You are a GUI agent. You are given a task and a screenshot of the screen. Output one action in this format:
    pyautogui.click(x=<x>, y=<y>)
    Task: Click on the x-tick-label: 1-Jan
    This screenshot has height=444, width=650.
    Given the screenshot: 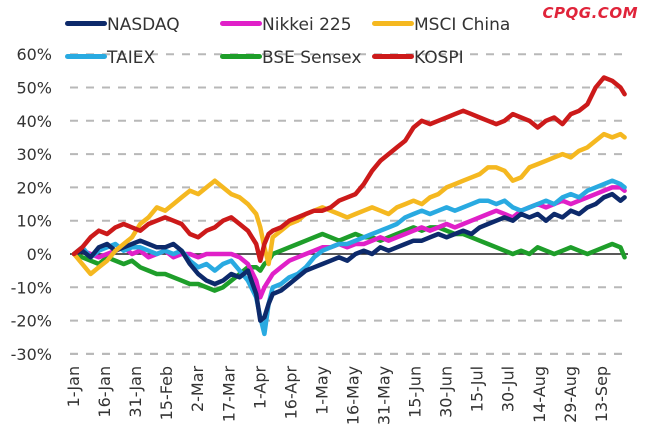 What is the action you would take?
    pyautogui.click(x=73, y=387)
    